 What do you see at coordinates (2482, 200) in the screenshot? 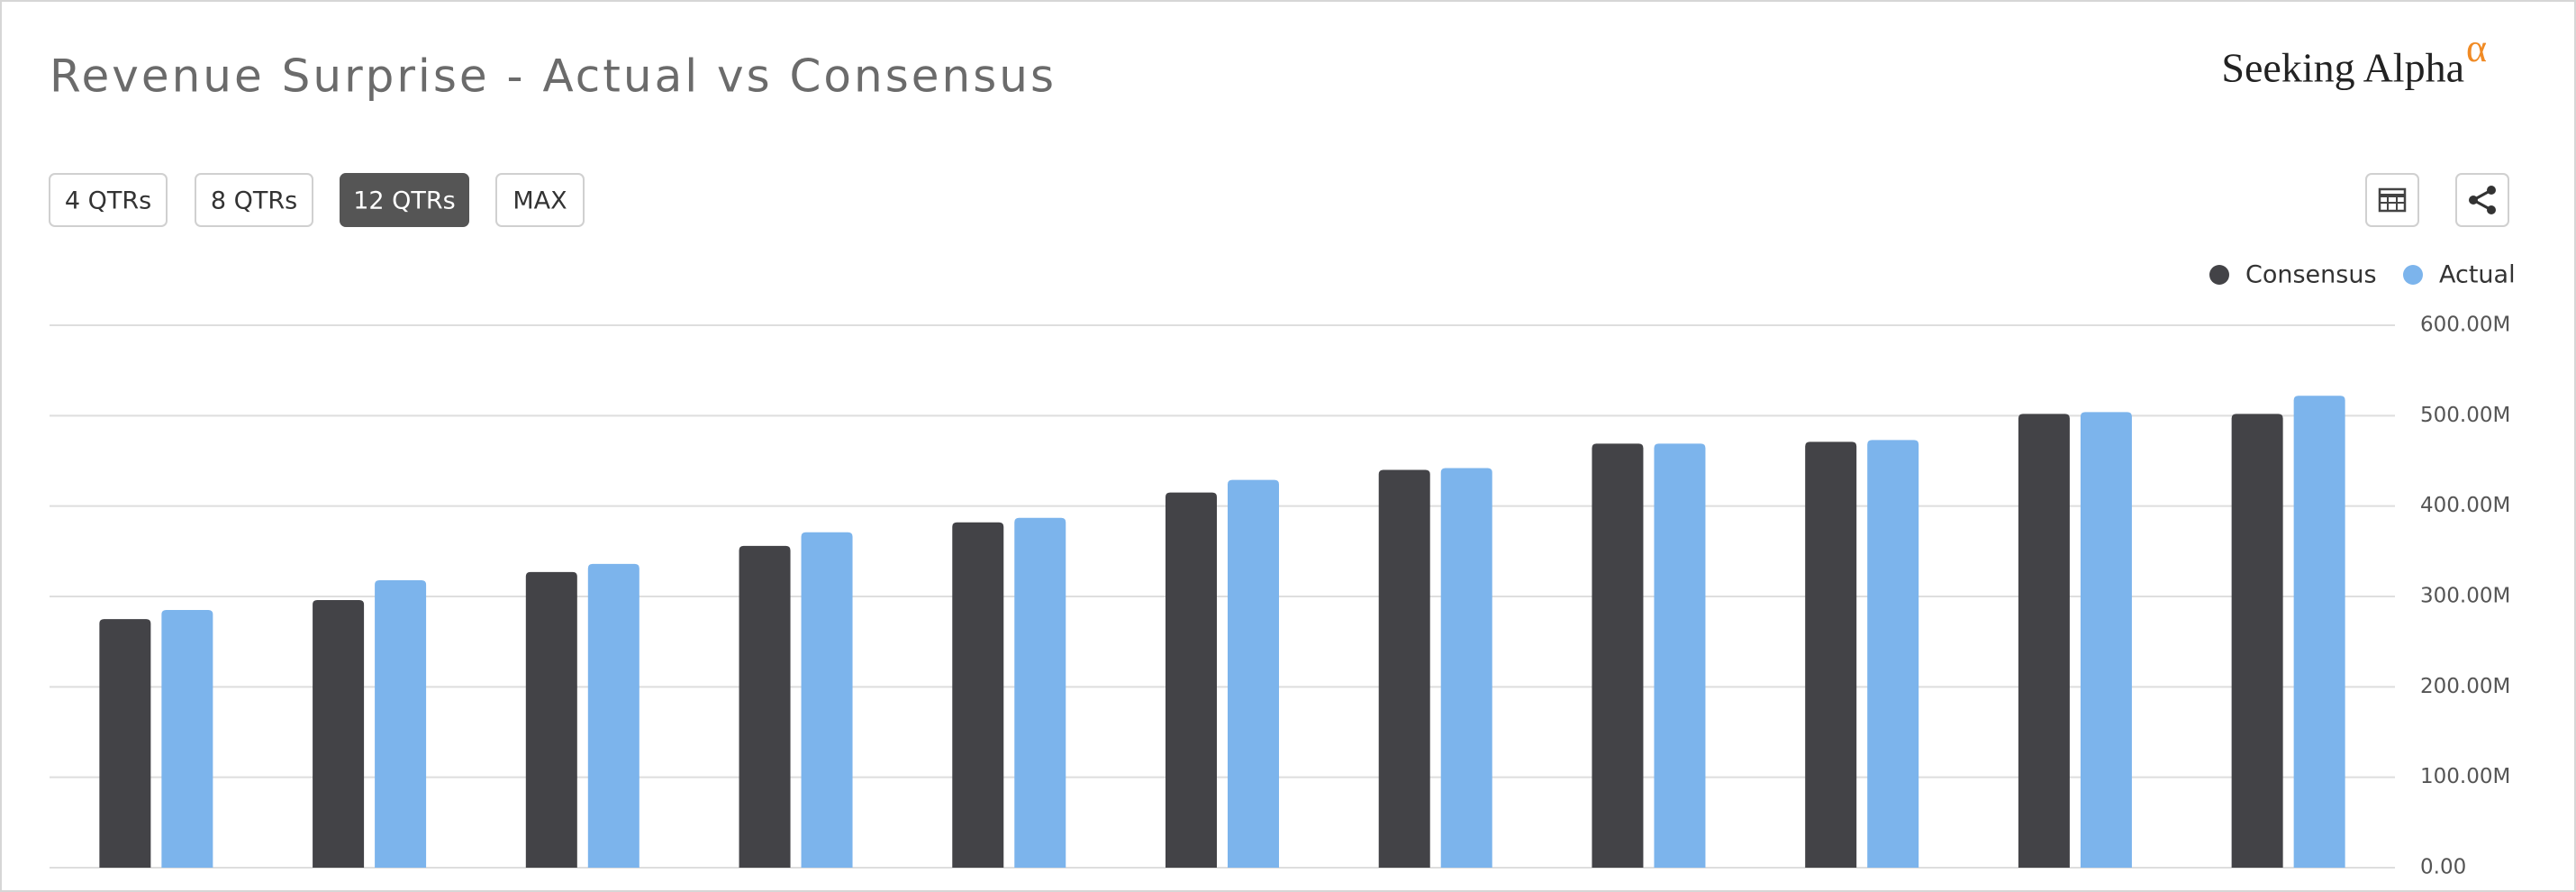
I see `share-button` at bounding box center [2482, 200].